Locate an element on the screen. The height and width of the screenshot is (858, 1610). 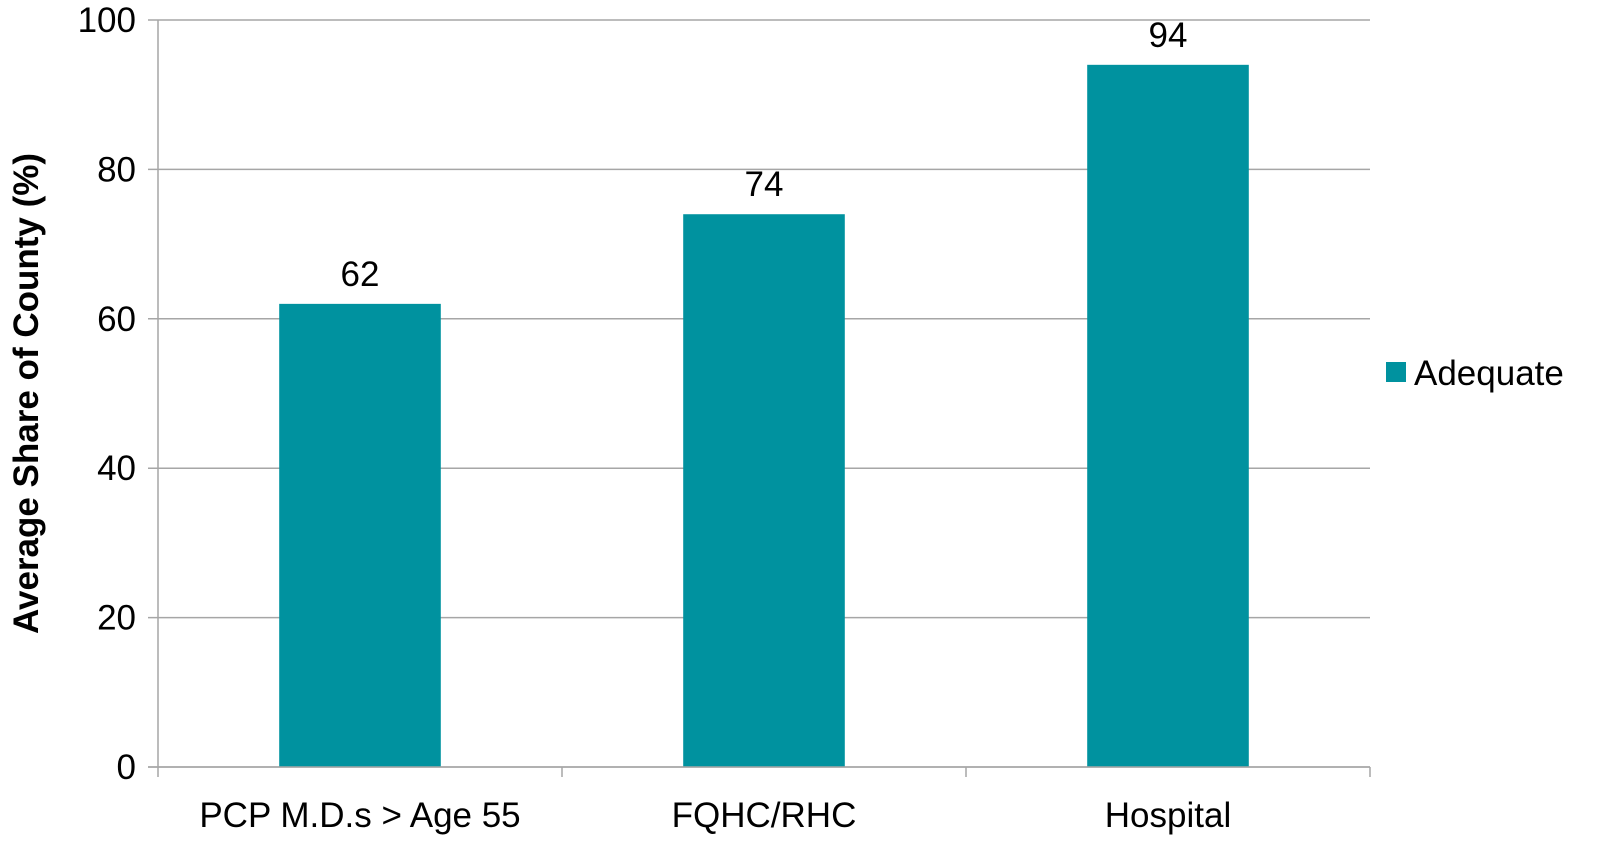
legend-label-adequate: Adequate is located at coordinates (1489, 373).